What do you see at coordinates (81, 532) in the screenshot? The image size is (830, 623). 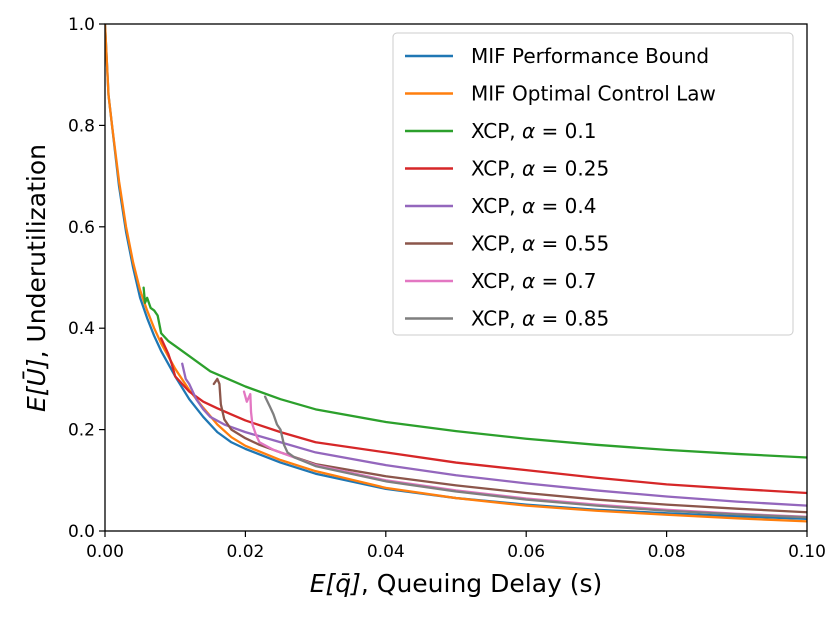 I see `y-tick-label: 0.0` at bounding box center [81, 532].